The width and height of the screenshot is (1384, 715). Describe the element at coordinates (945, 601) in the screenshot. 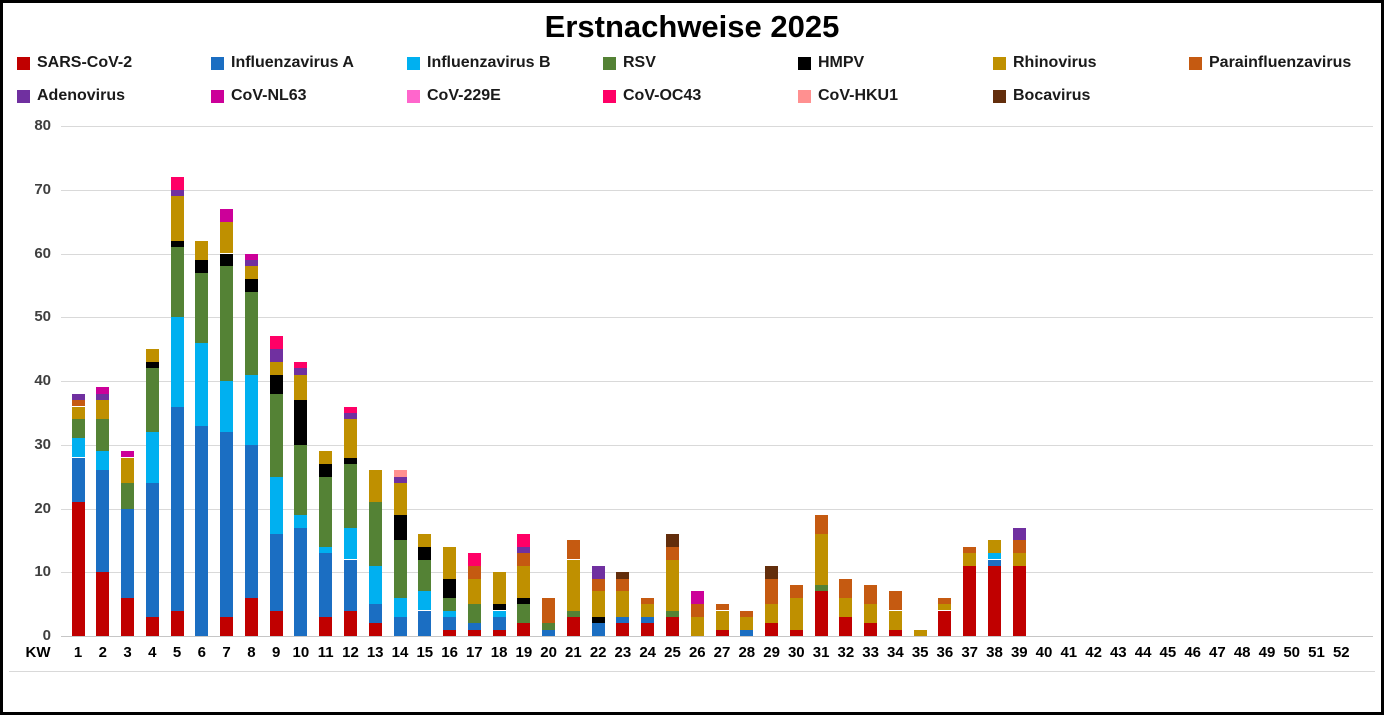

I see `bar-kw36-parainfluenzavirus` at that location.